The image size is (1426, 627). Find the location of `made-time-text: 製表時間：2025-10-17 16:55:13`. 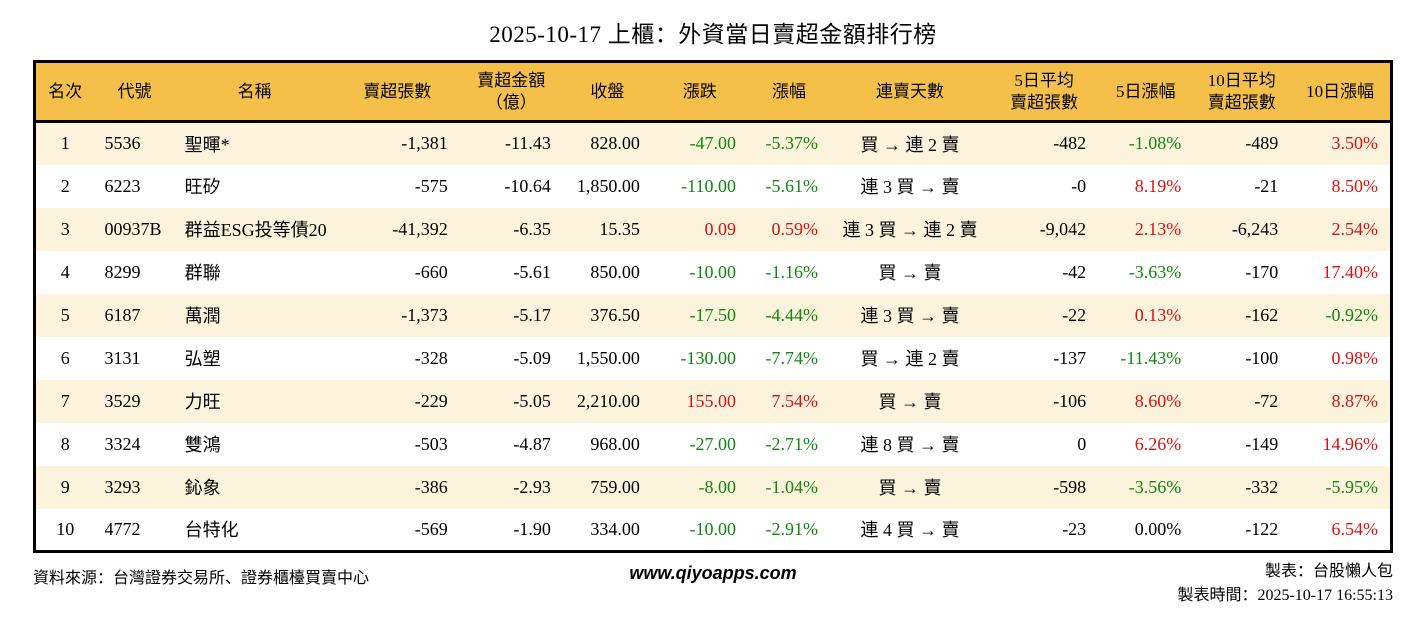

made-time-text: 製表時間：2025-10-17 16:55:13 is located at coordinates (1285, 595).